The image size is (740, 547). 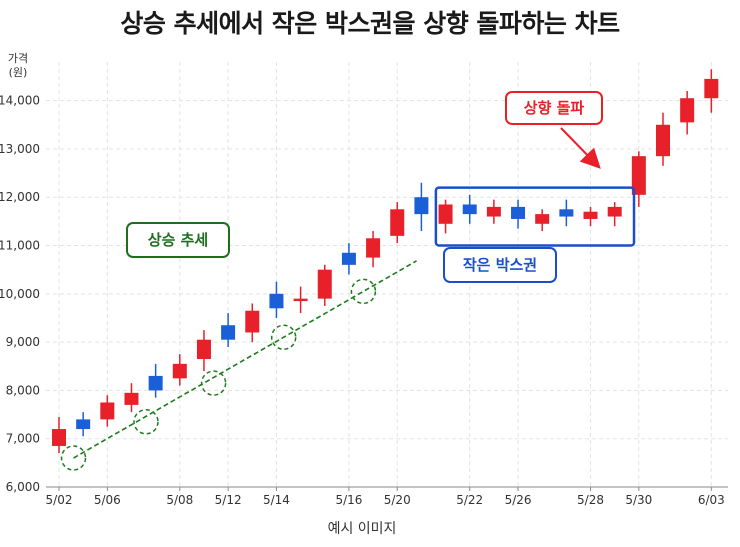 What do you see at coordinates (20, 101) in the screenshot?
I see `y-tick-label: 14,000` at bounding box center [20, 101].